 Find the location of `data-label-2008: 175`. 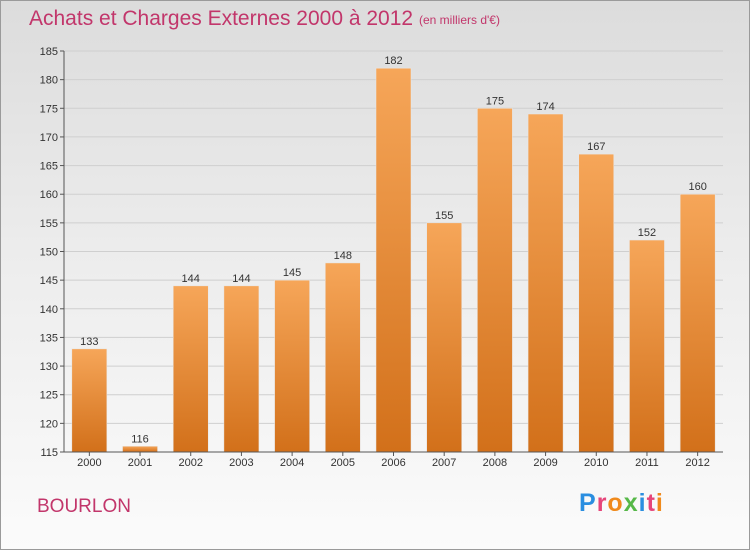

data-label-2008: 175 is located at coordinates (495, 101).